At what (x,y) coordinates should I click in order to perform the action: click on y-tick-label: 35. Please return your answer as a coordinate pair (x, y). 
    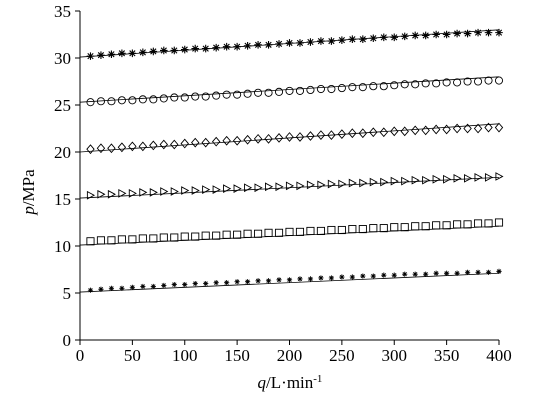
    Looking at the image, I should click on (62, 11).